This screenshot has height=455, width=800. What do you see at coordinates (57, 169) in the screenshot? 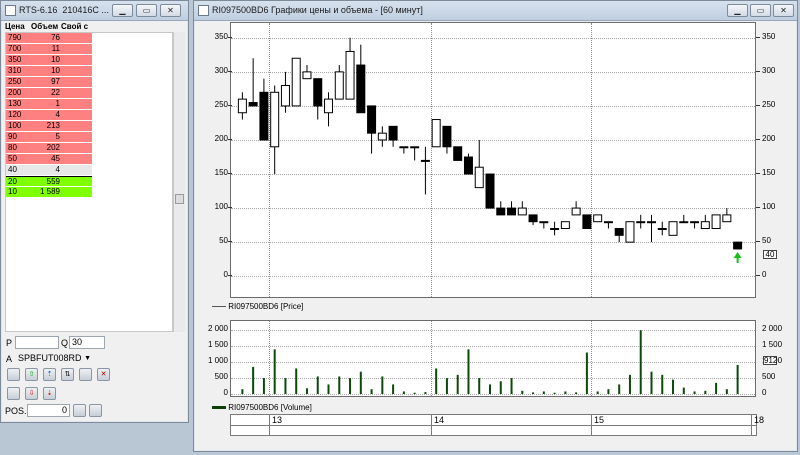
I see `row-volume: 4` at bounding box center [57, 169].